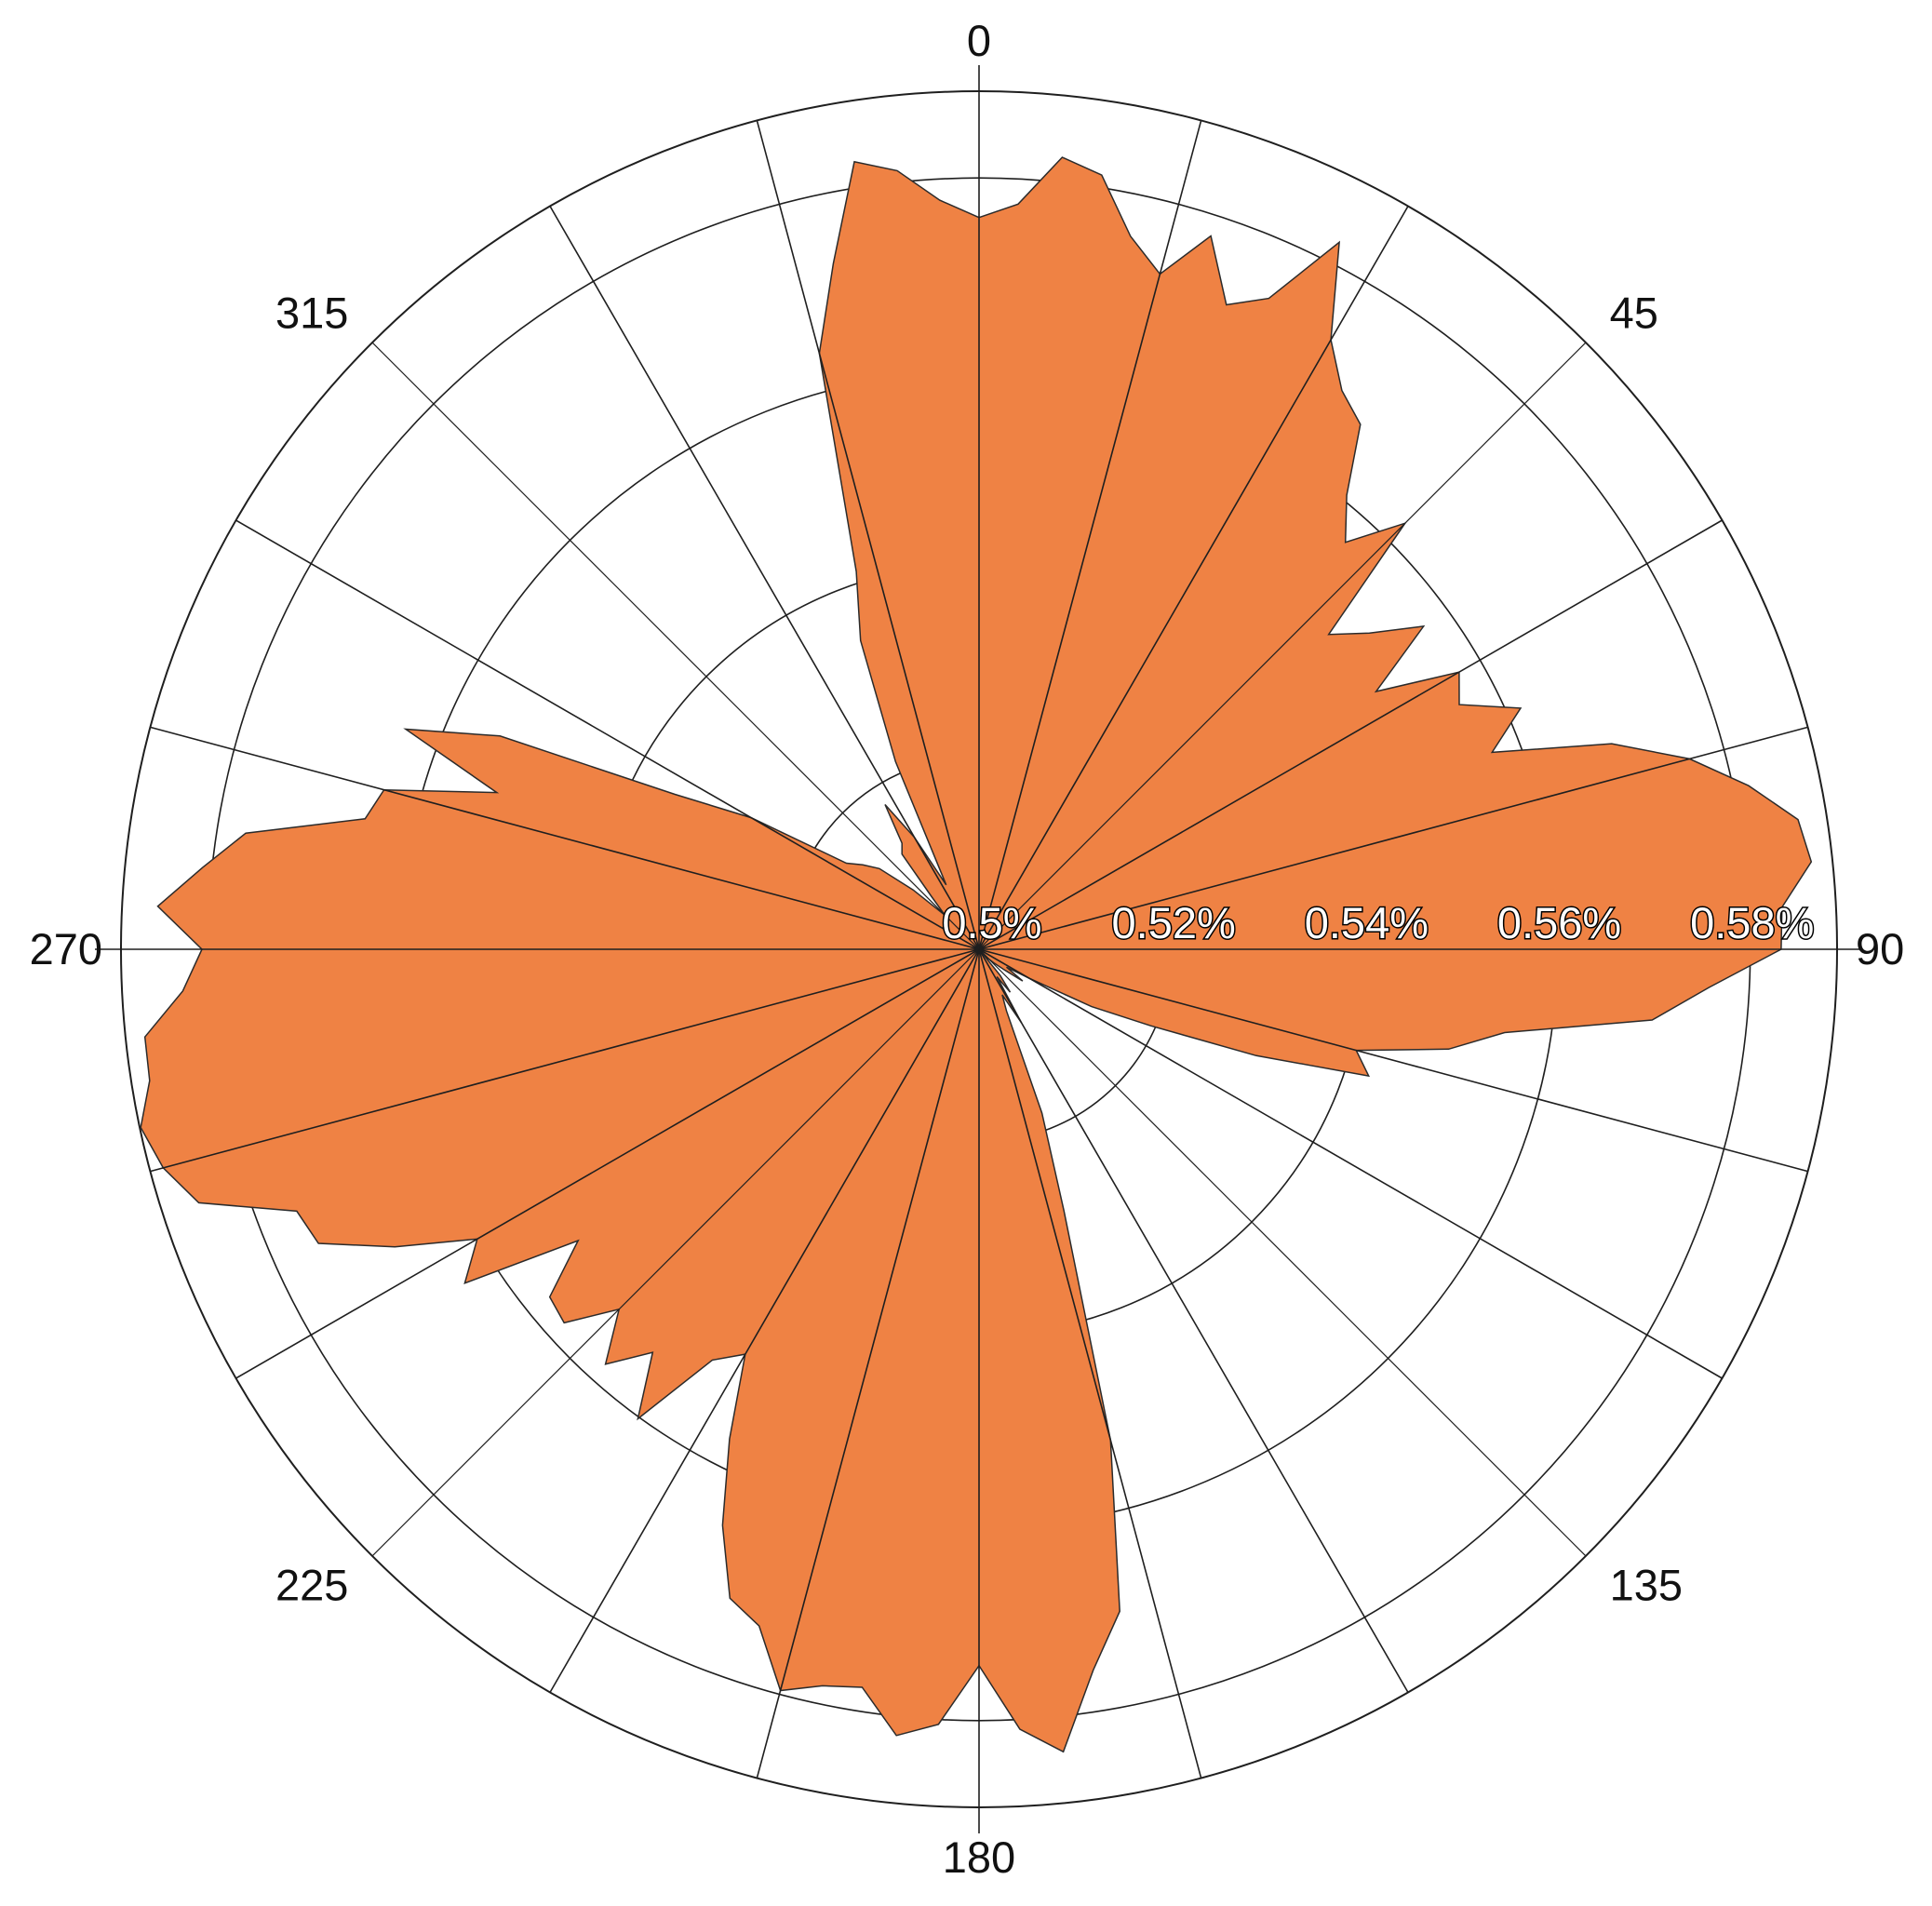 This screenshot has height=1906, width=1932. What do you see at coordinates (979, 40) in the screenshot?
I see `angle-label-0: 0` at bounding box center [979, 40].